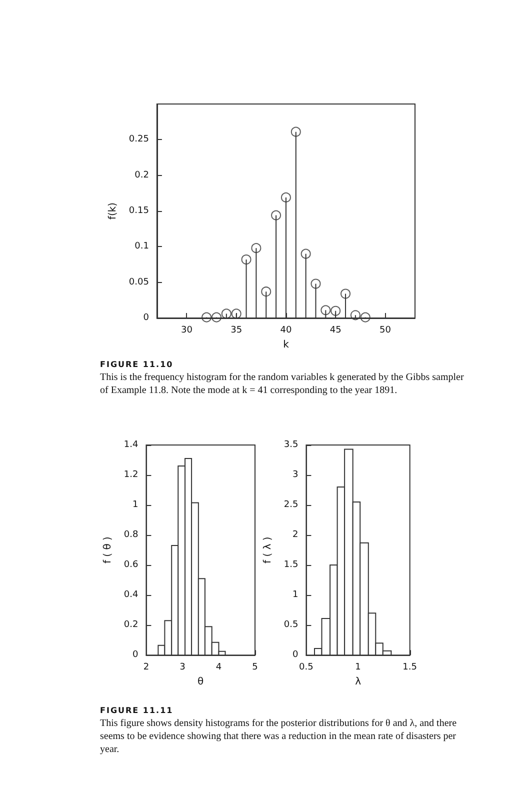 The height and width of the screenshot is (800, 527). I want to click on y-axis-title: f ( λ ), so click(268, 550).